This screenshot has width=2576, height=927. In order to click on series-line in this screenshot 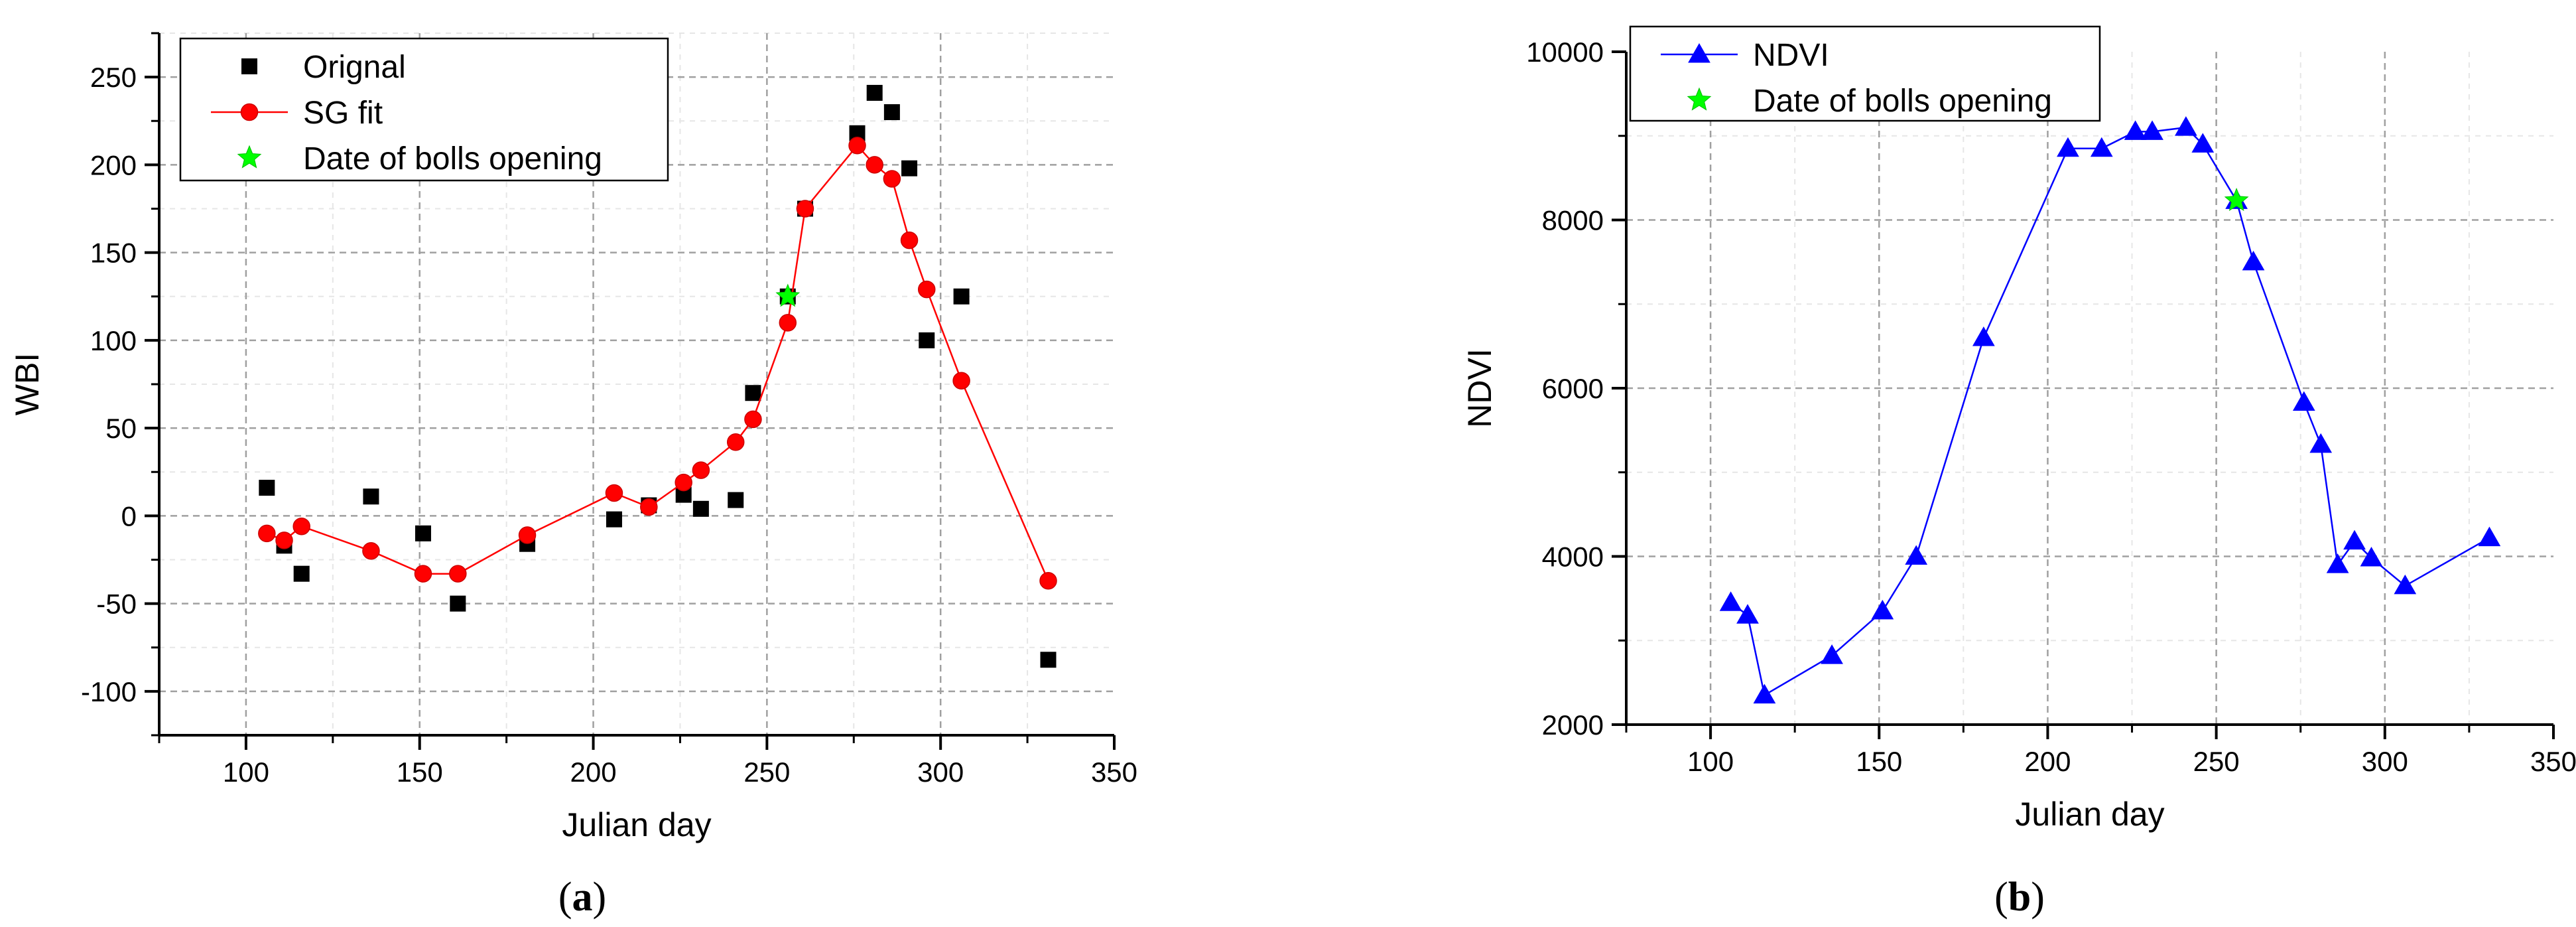, I will do `click(658, 362)`.